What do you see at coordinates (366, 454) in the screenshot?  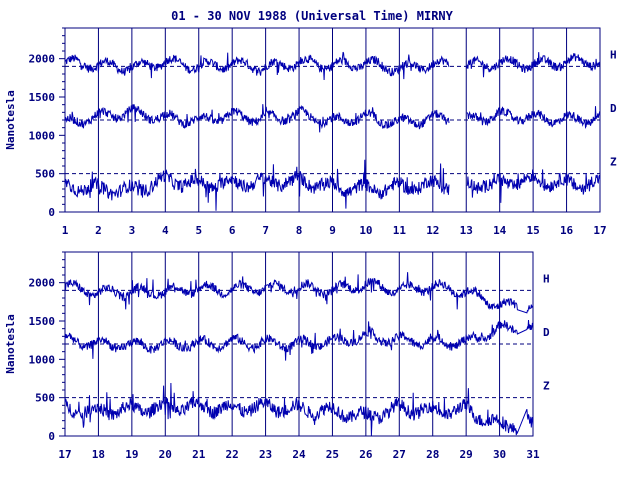 I see `x-tick-label: 26` at bounding box center [366, 454].